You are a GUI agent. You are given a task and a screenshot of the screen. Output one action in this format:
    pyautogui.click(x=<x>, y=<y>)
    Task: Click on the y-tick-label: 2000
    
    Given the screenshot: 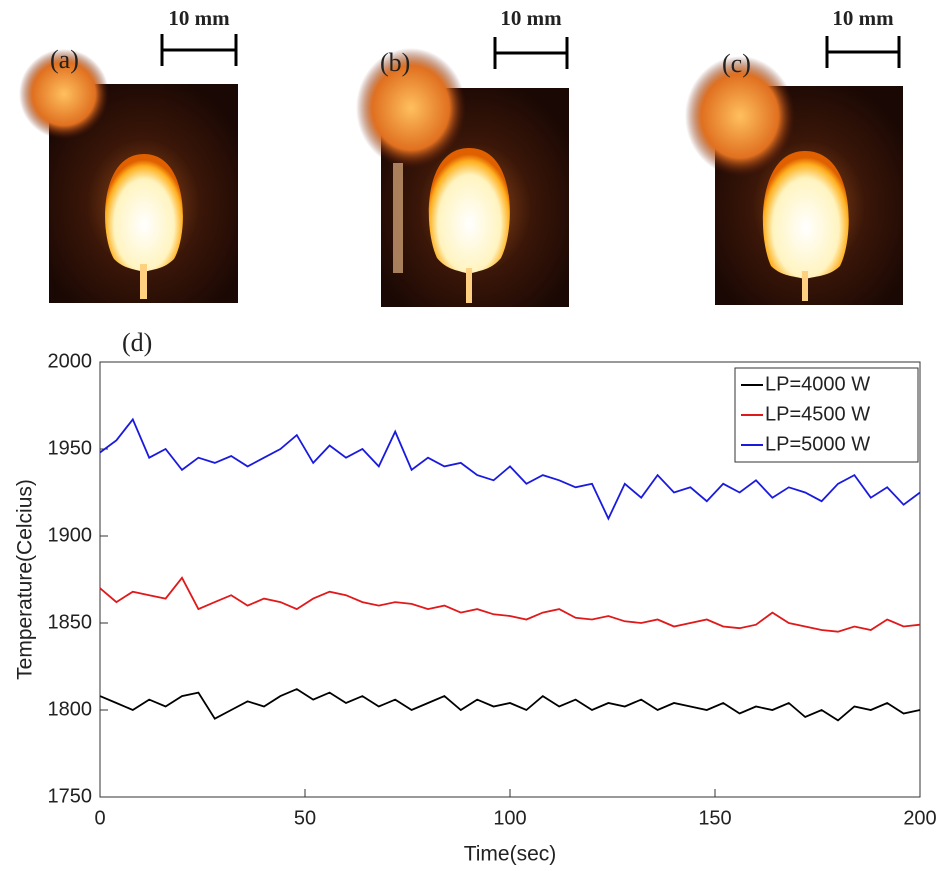 What is the action you would take?
    pyautogui.click(x=70, y=361)
    